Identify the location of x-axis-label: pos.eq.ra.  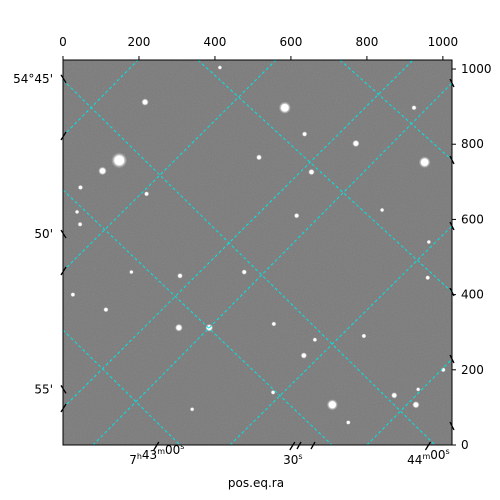
(256, 483).